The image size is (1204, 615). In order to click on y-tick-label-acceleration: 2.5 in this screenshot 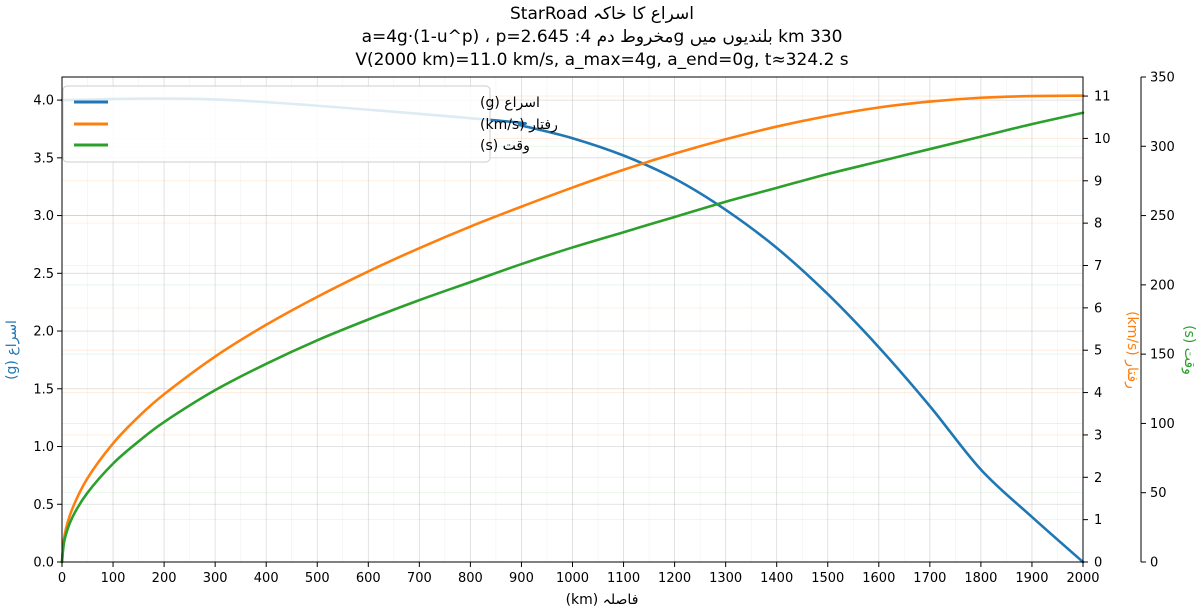, I will do `click(43, 274)`.